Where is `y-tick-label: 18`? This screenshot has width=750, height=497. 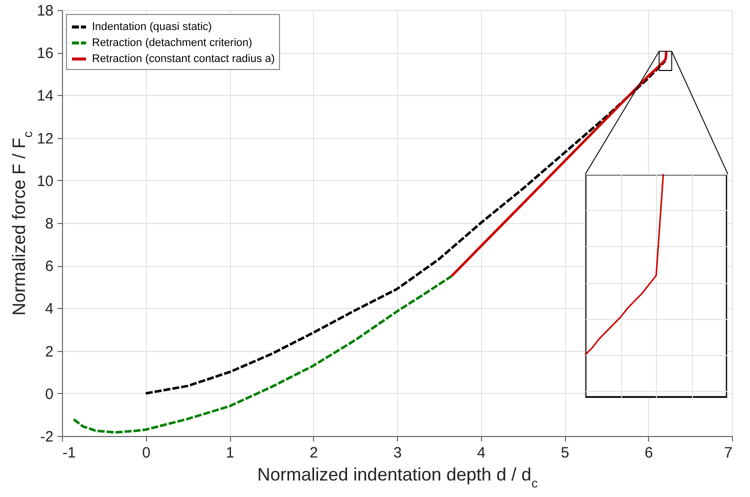 y-tick-label: 18 is located at coordinates (45, 11).